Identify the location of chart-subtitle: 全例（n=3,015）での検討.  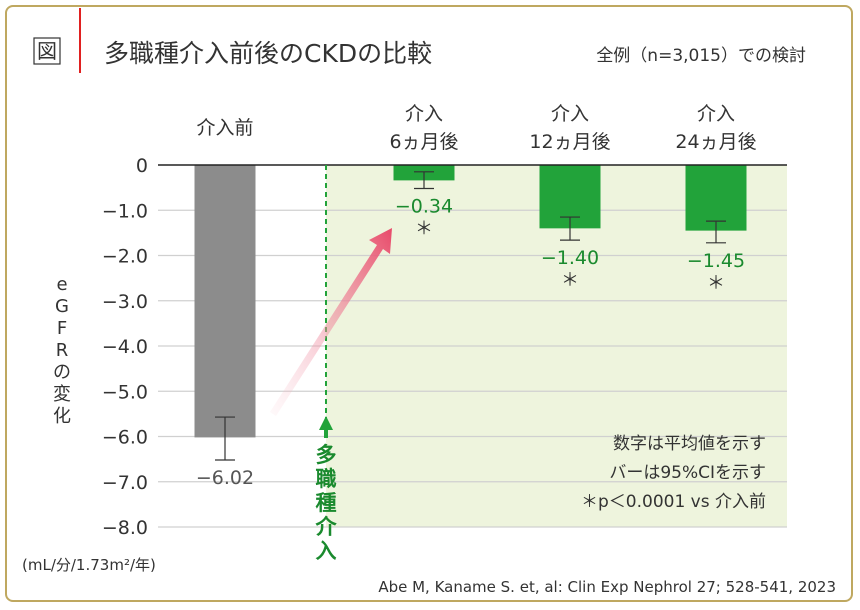
(701, 56).